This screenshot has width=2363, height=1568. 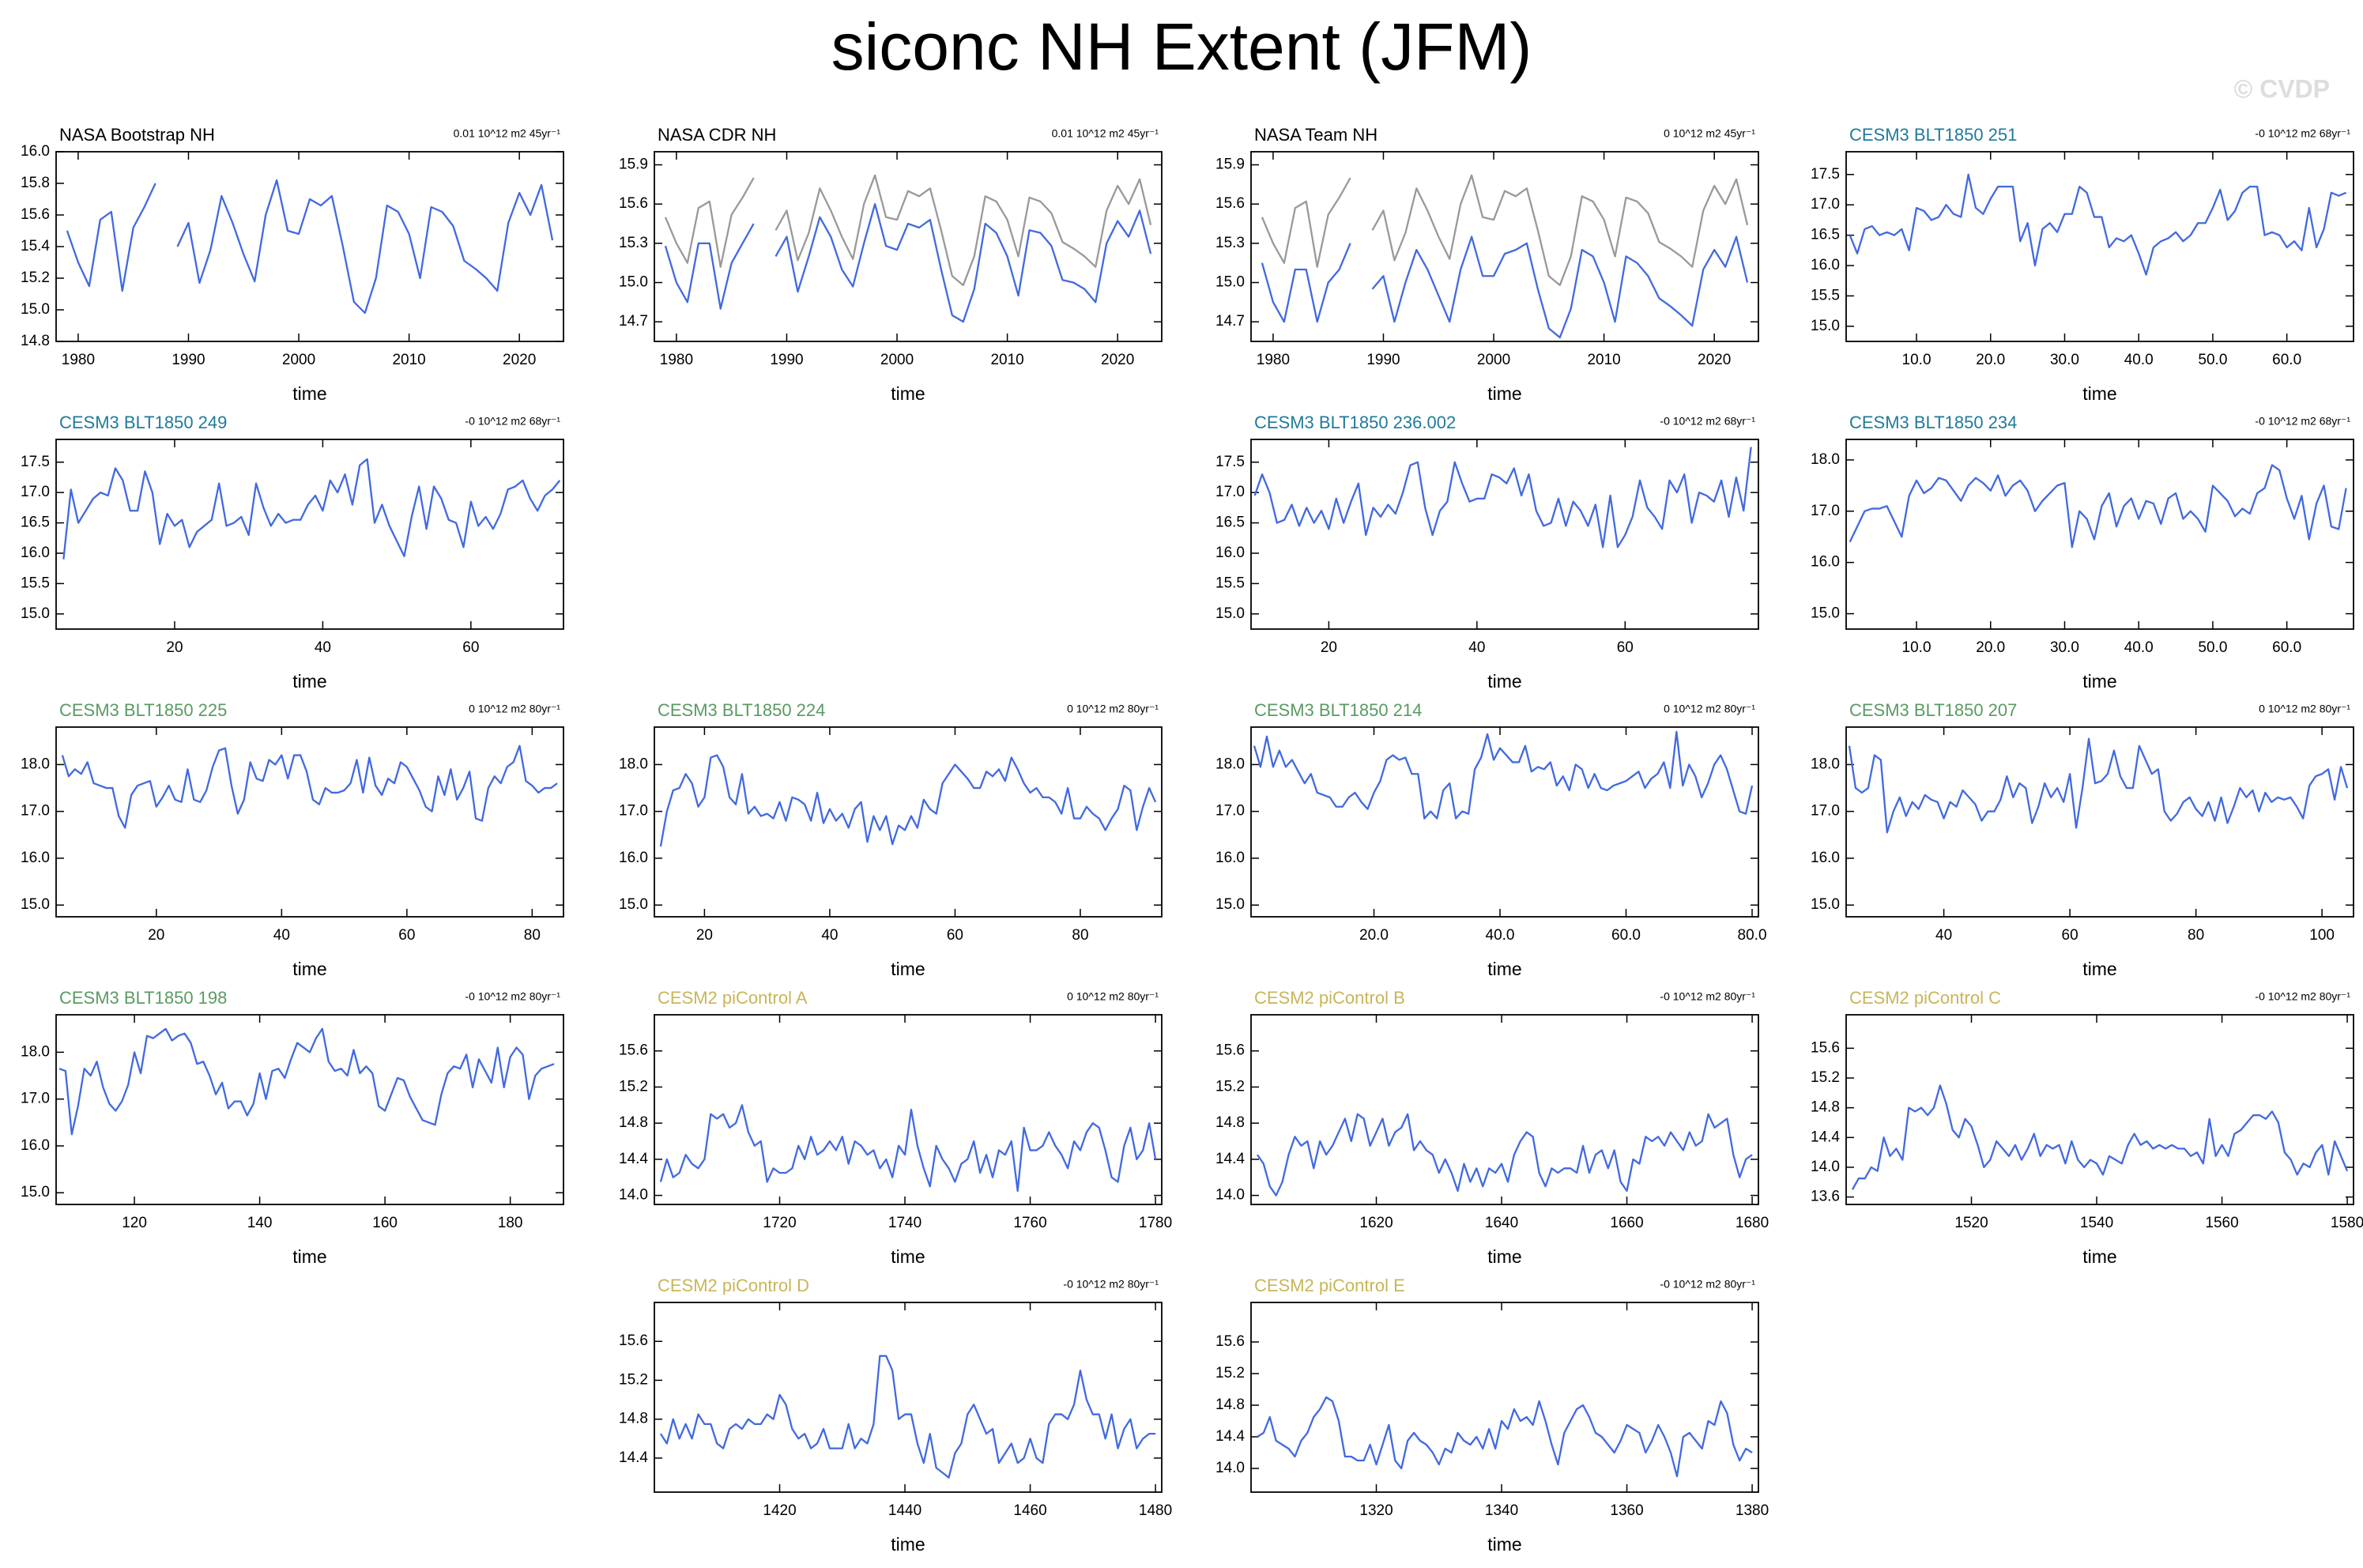 I want to click on panel-title: CESM3 BLT1850 207, so click(x=1933, y=710).